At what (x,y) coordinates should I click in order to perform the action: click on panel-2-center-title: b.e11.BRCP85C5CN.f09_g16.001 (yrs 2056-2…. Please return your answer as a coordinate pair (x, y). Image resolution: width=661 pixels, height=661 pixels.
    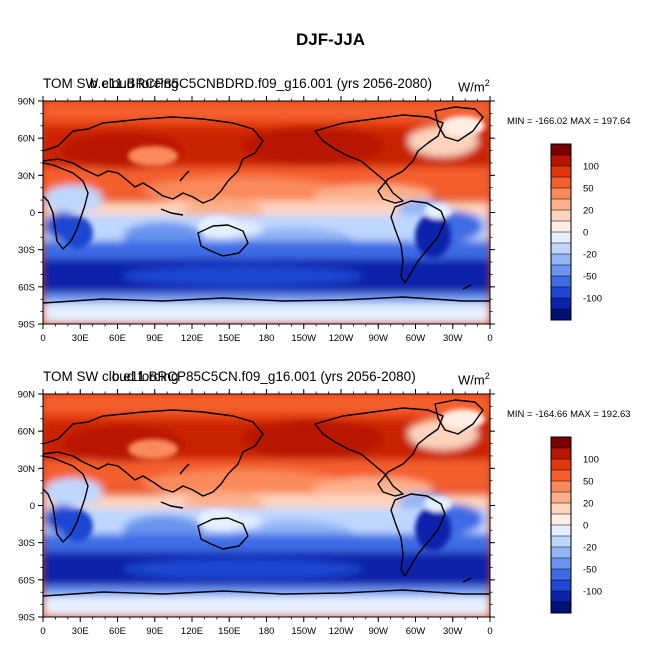
    Looking at the image, I should click on (264, 376).